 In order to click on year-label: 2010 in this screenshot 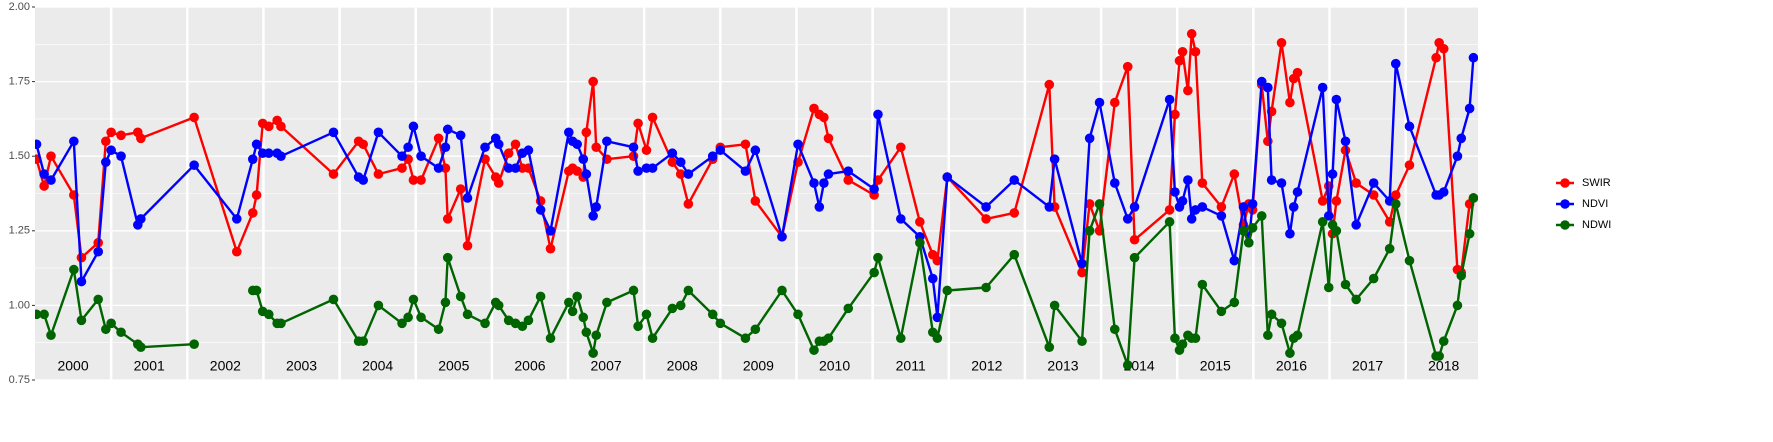, I will do `click(834, 366)`.